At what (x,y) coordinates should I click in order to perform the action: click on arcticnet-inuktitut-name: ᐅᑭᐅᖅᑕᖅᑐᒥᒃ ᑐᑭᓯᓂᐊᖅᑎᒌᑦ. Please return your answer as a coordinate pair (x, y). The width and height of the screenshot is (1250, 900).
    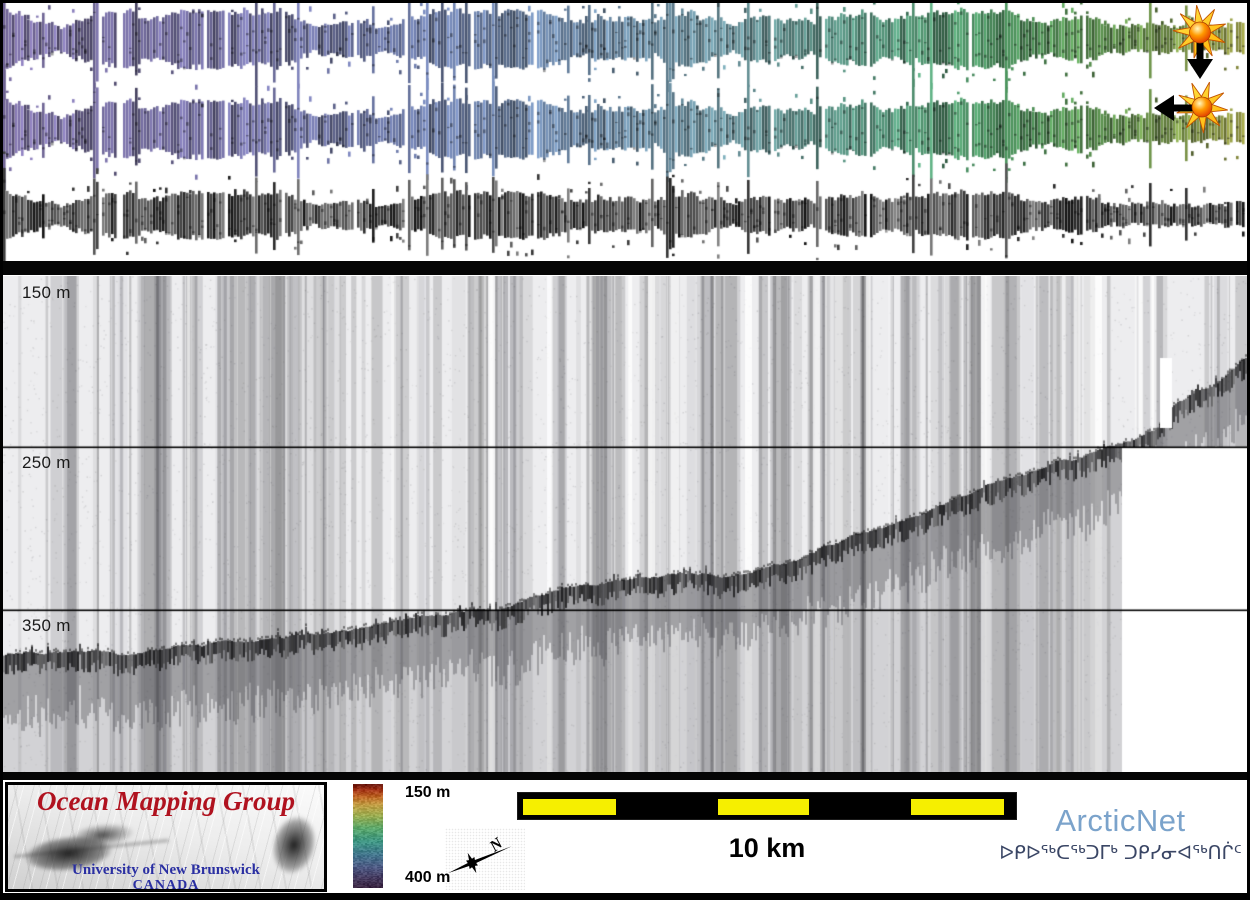
    Looking at the image, I should click on (1120, 853).